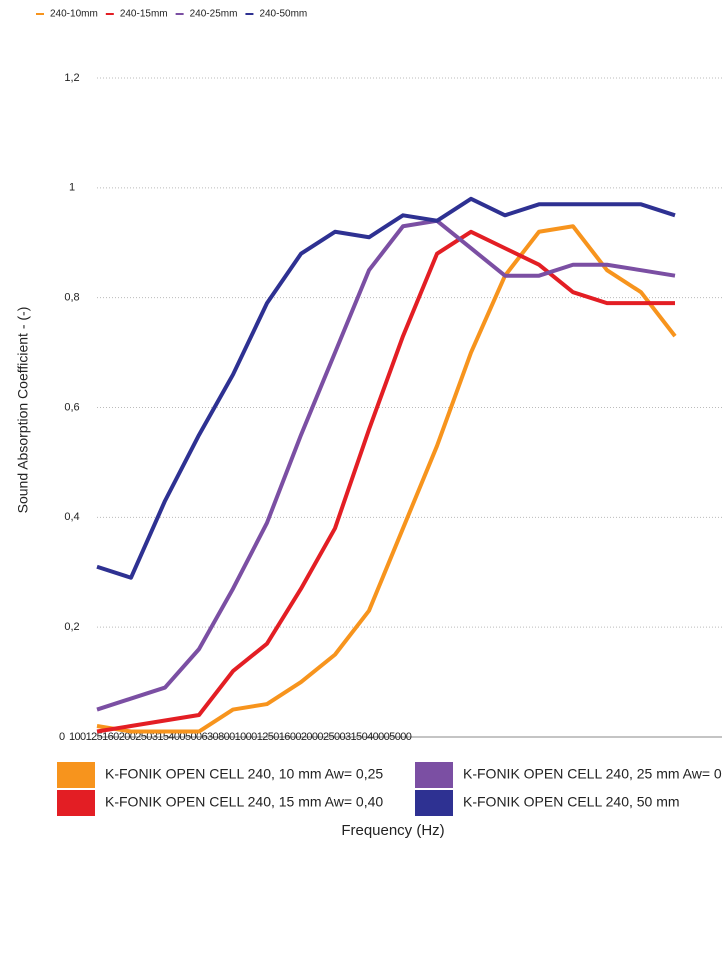 The image size is (722, 965). What do you see at coordinates (72, 188) in the screenshot?
I see `y-tick-label: 1` at bounding box center [72, 188].